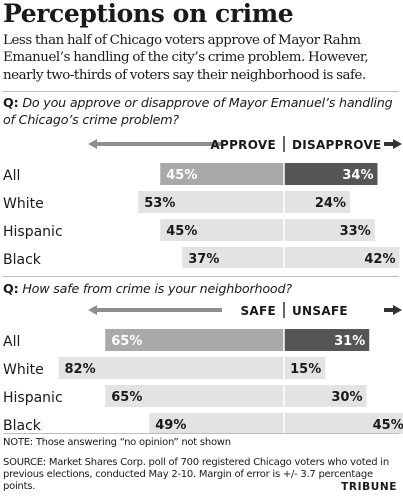 This screenshot has height=497, width=403. I want to click on approval-left-header: APPROVE, so click(243, 145).